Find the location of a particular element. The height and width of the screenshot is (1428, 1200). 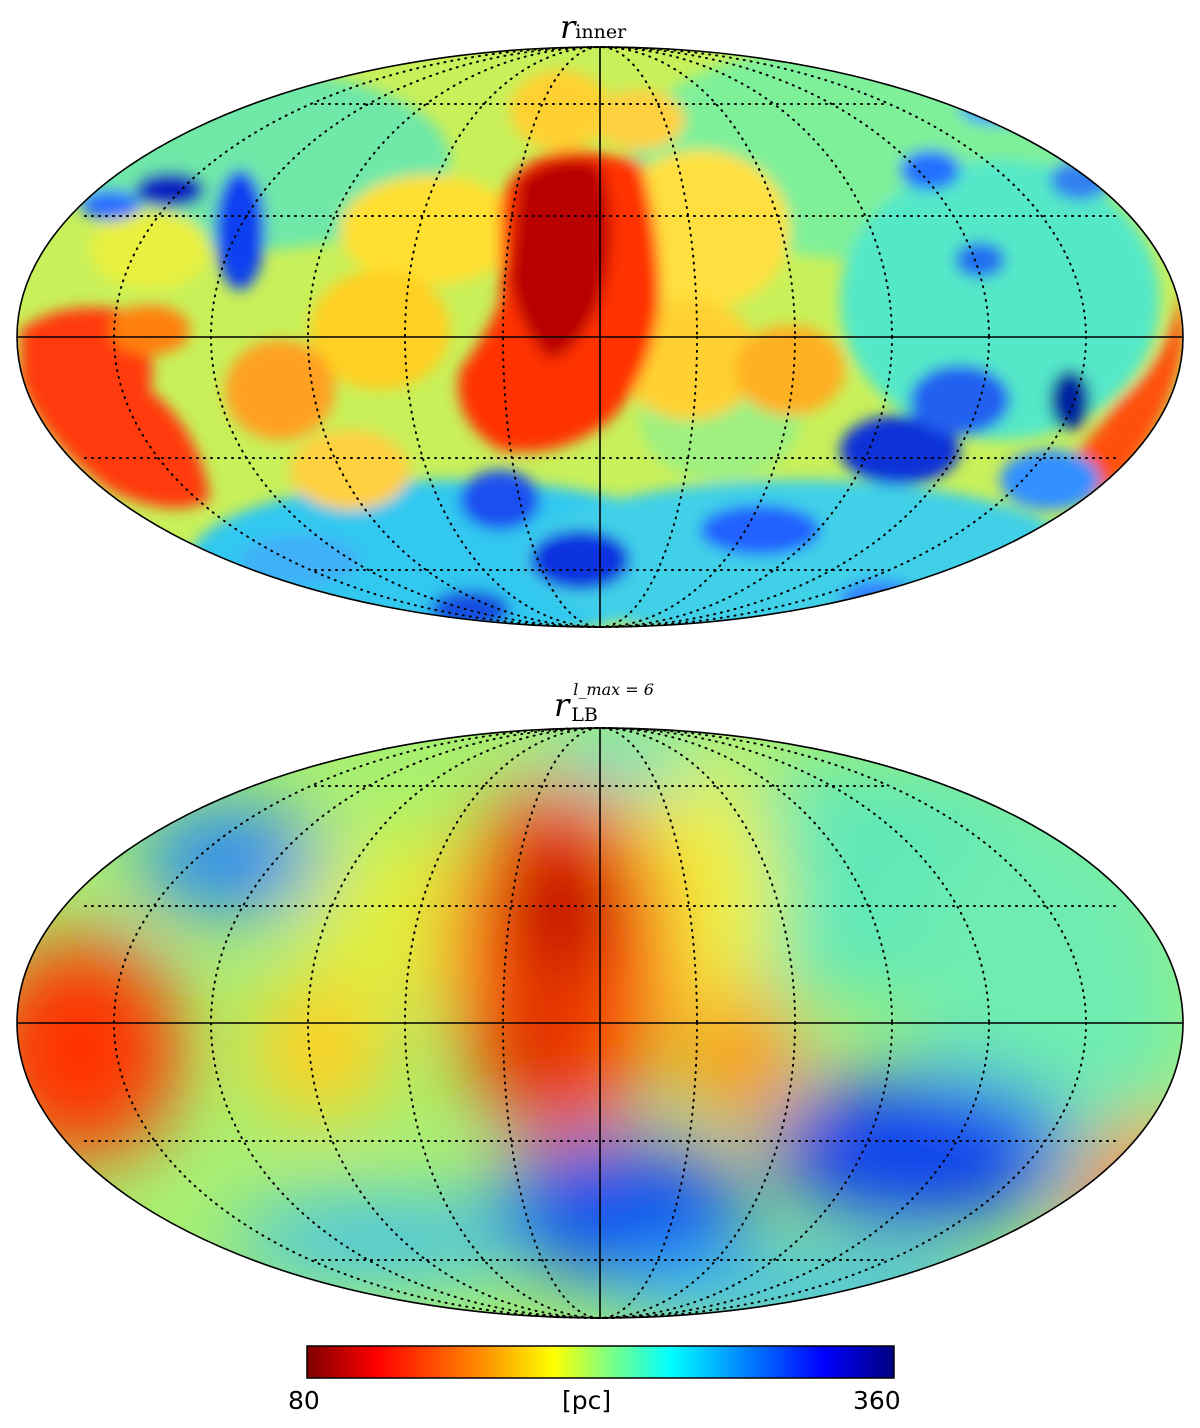

colorbar-max-label: 360 is located at coordinates (877, 1400).